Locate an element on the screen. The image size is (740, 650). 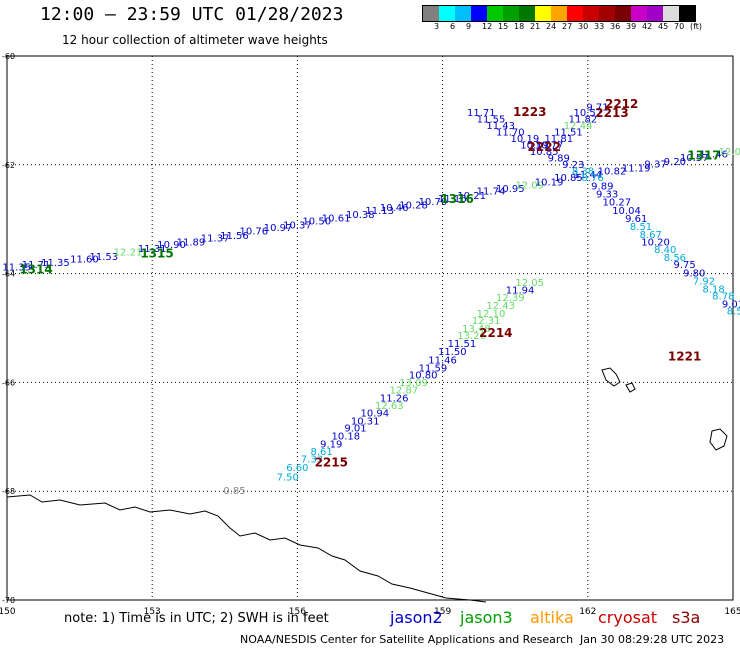
color-scale-tick: 30 is located at coordinates (583, 26).